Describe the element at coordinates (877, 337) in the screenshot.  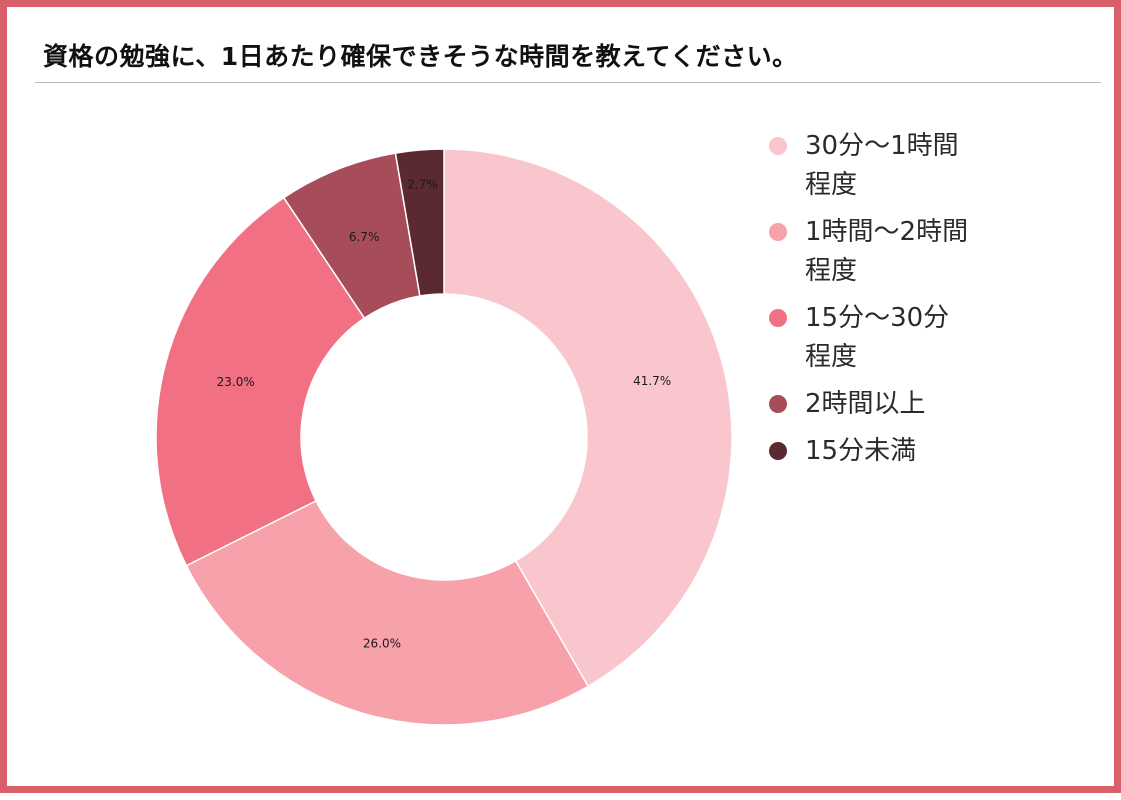
I see `legend-label-3: 15分〜30分程度` at that location.